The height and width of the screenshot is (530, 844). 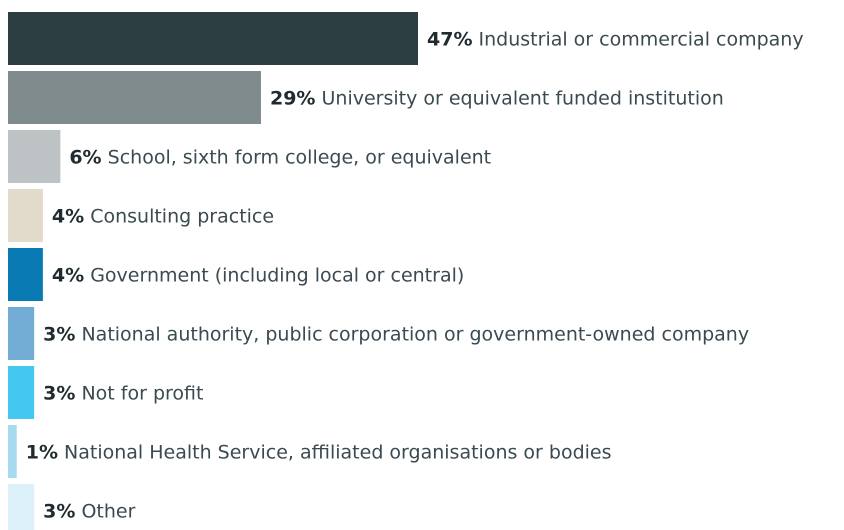 What do you see at coordinates (42, 452) in the screenshot?
I see `value-label: 1%` at bounding box center [42, 452].